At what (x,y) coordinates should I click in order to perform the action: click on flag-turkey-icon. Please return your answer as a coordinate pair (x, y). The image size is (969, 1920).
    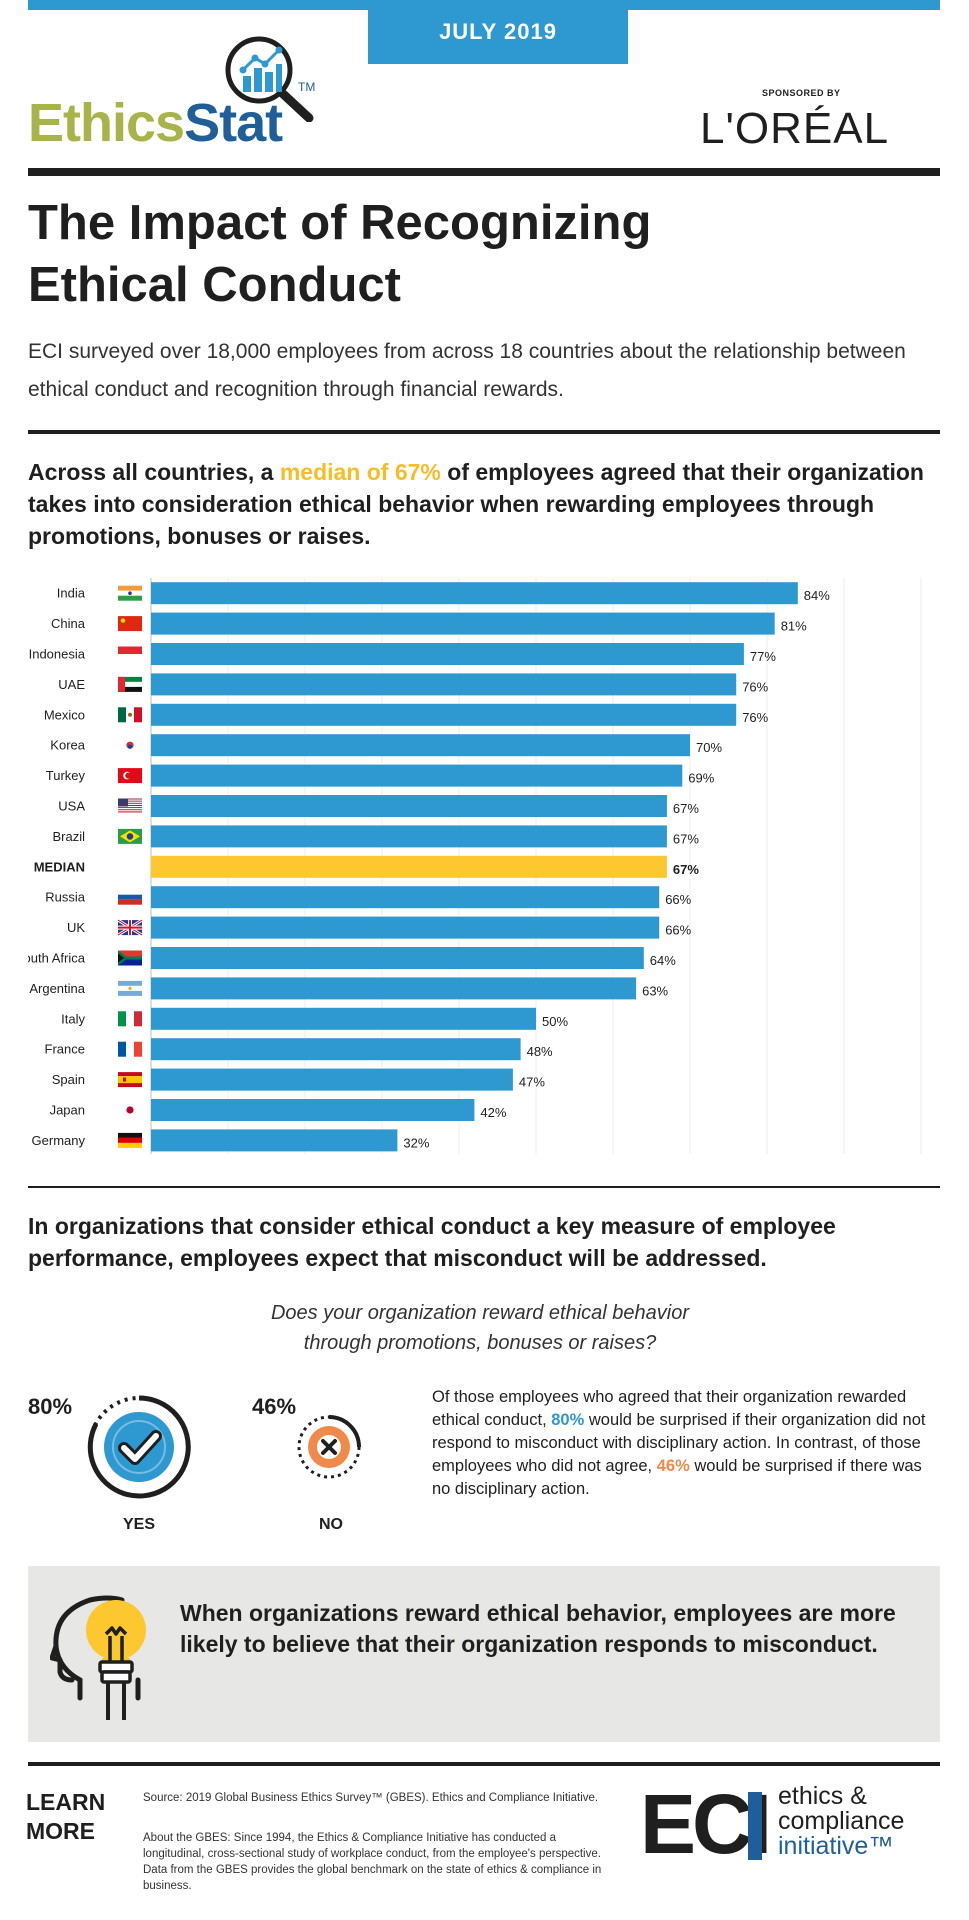
    Looking at the image, I should click on (130, 776).